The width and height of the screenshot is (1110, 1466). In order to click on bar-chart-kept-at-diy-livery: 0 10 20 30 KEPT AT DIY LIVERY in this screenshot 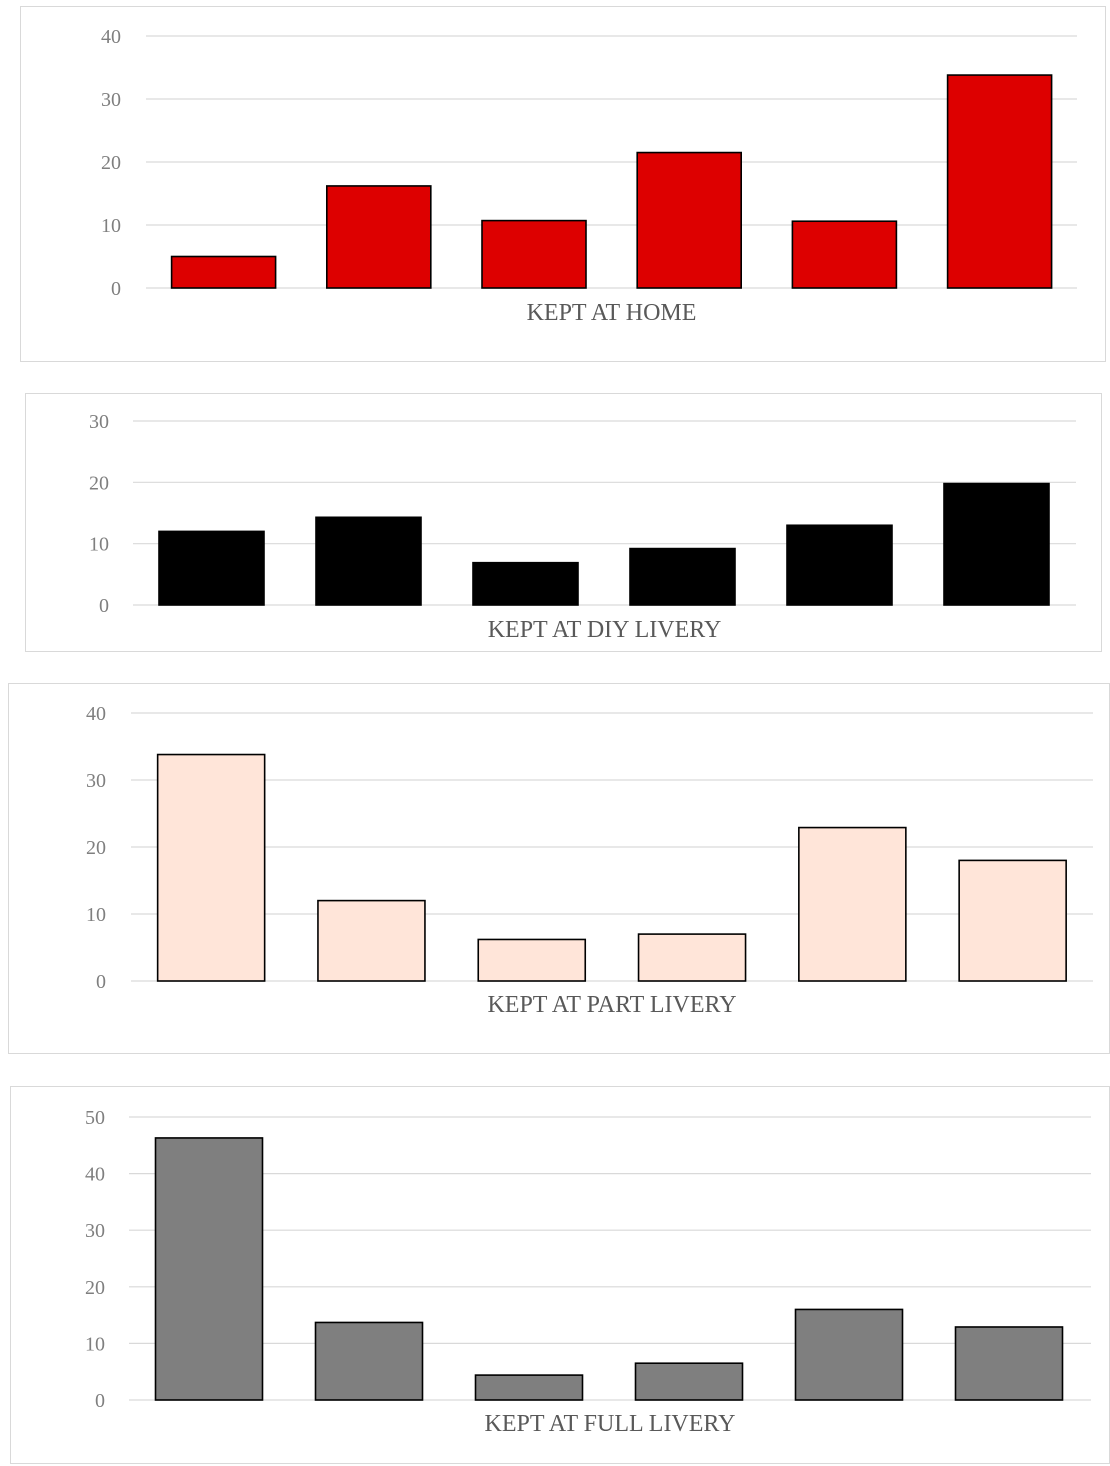, I will do `click(582, 527)`.